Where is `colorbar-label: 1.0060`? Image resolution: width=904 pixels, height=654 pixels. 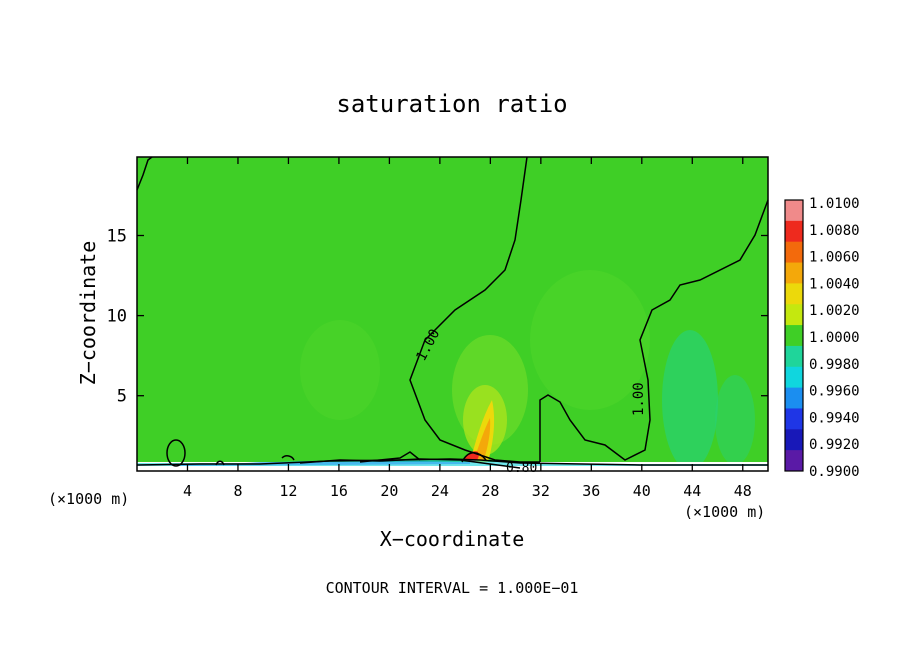 colorbar-label: 1.0060 is located at coordinates (834, 258).